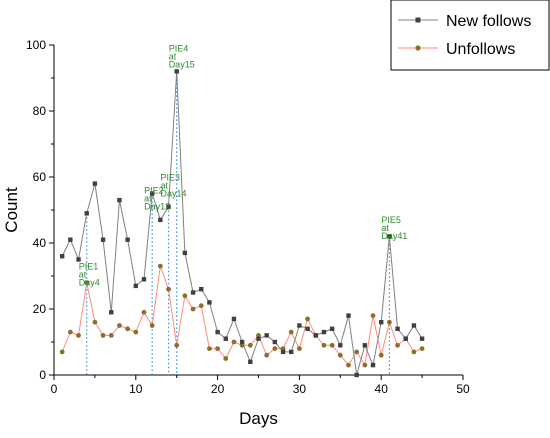  What do you see at coordinates (418, 20) in the screenshot?
I see `legend-marker-square` at bounding box center [418, 20].